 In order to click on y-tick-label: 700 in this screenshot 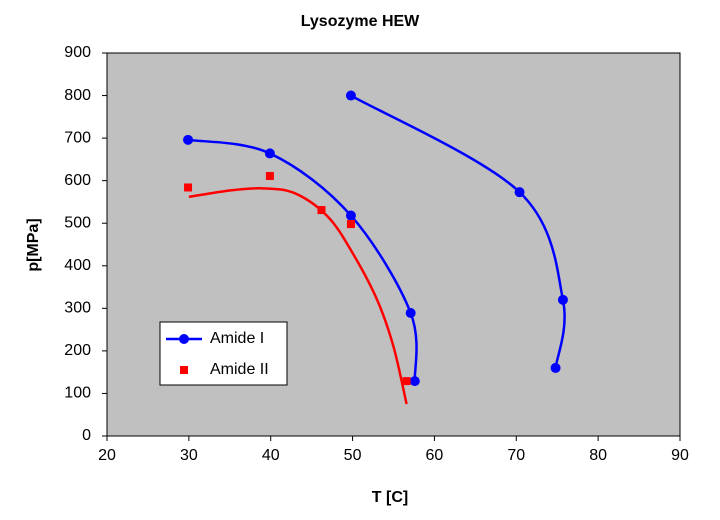, I will do `click(77, 137)`.